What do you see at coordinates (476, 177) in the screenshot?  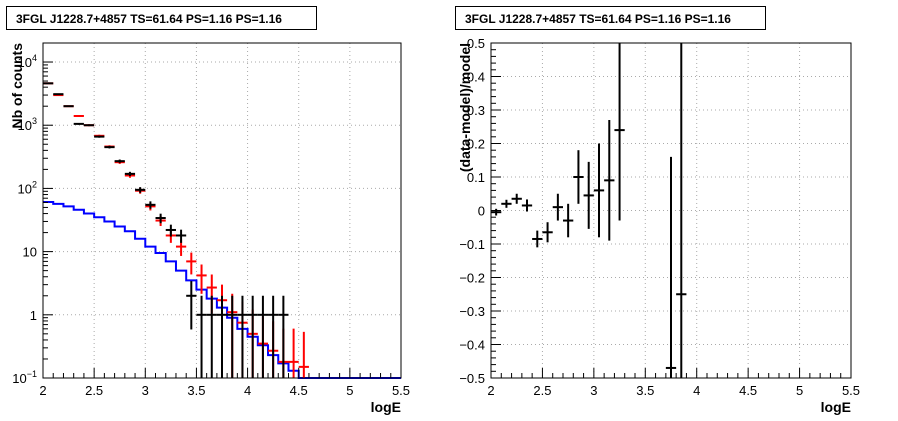 I see `y-tick-label: 0.1` at bounding box center [476, 177].